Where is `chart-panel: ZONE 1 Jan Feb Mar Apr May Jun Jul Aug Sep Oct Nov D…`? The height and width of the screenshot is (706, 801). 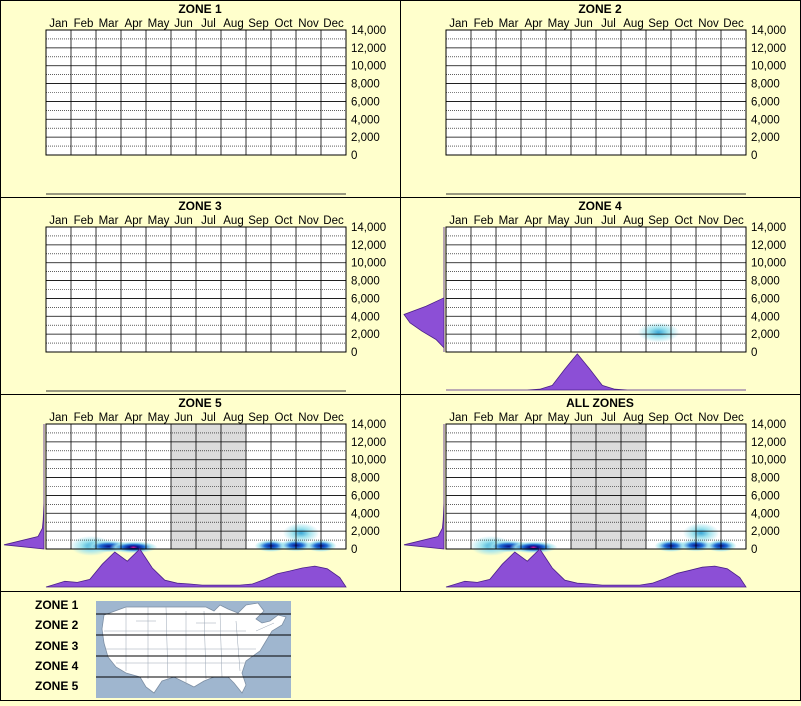 chart-panel: ZONE 1 Jan Feb Mar Apr May Jun Jul Aug Sep Oct Nov D… is located at coordinates (215, 98).